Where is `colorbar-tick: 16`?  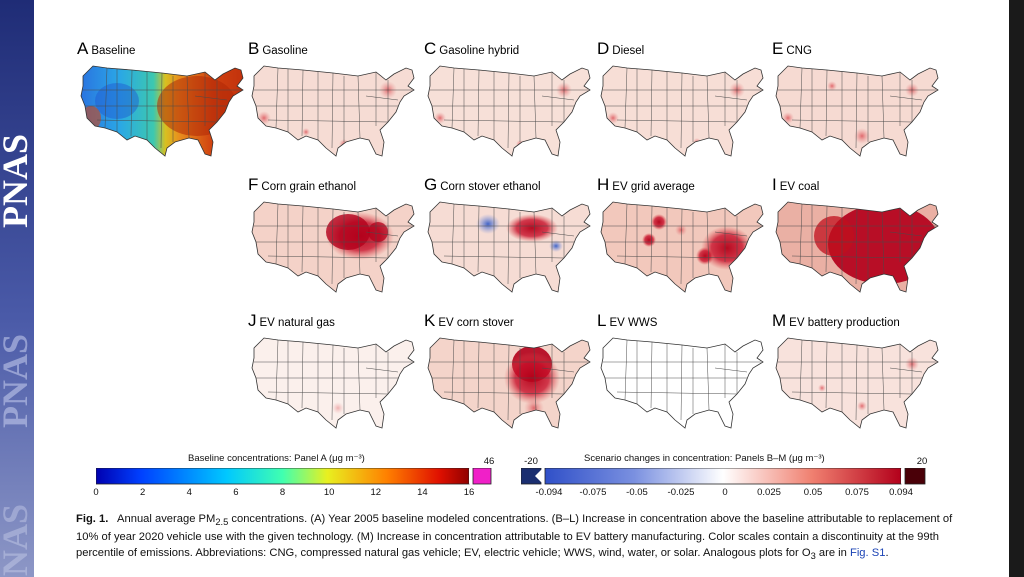
colorbar-tick: 16 is located at coordinates (469, 492).